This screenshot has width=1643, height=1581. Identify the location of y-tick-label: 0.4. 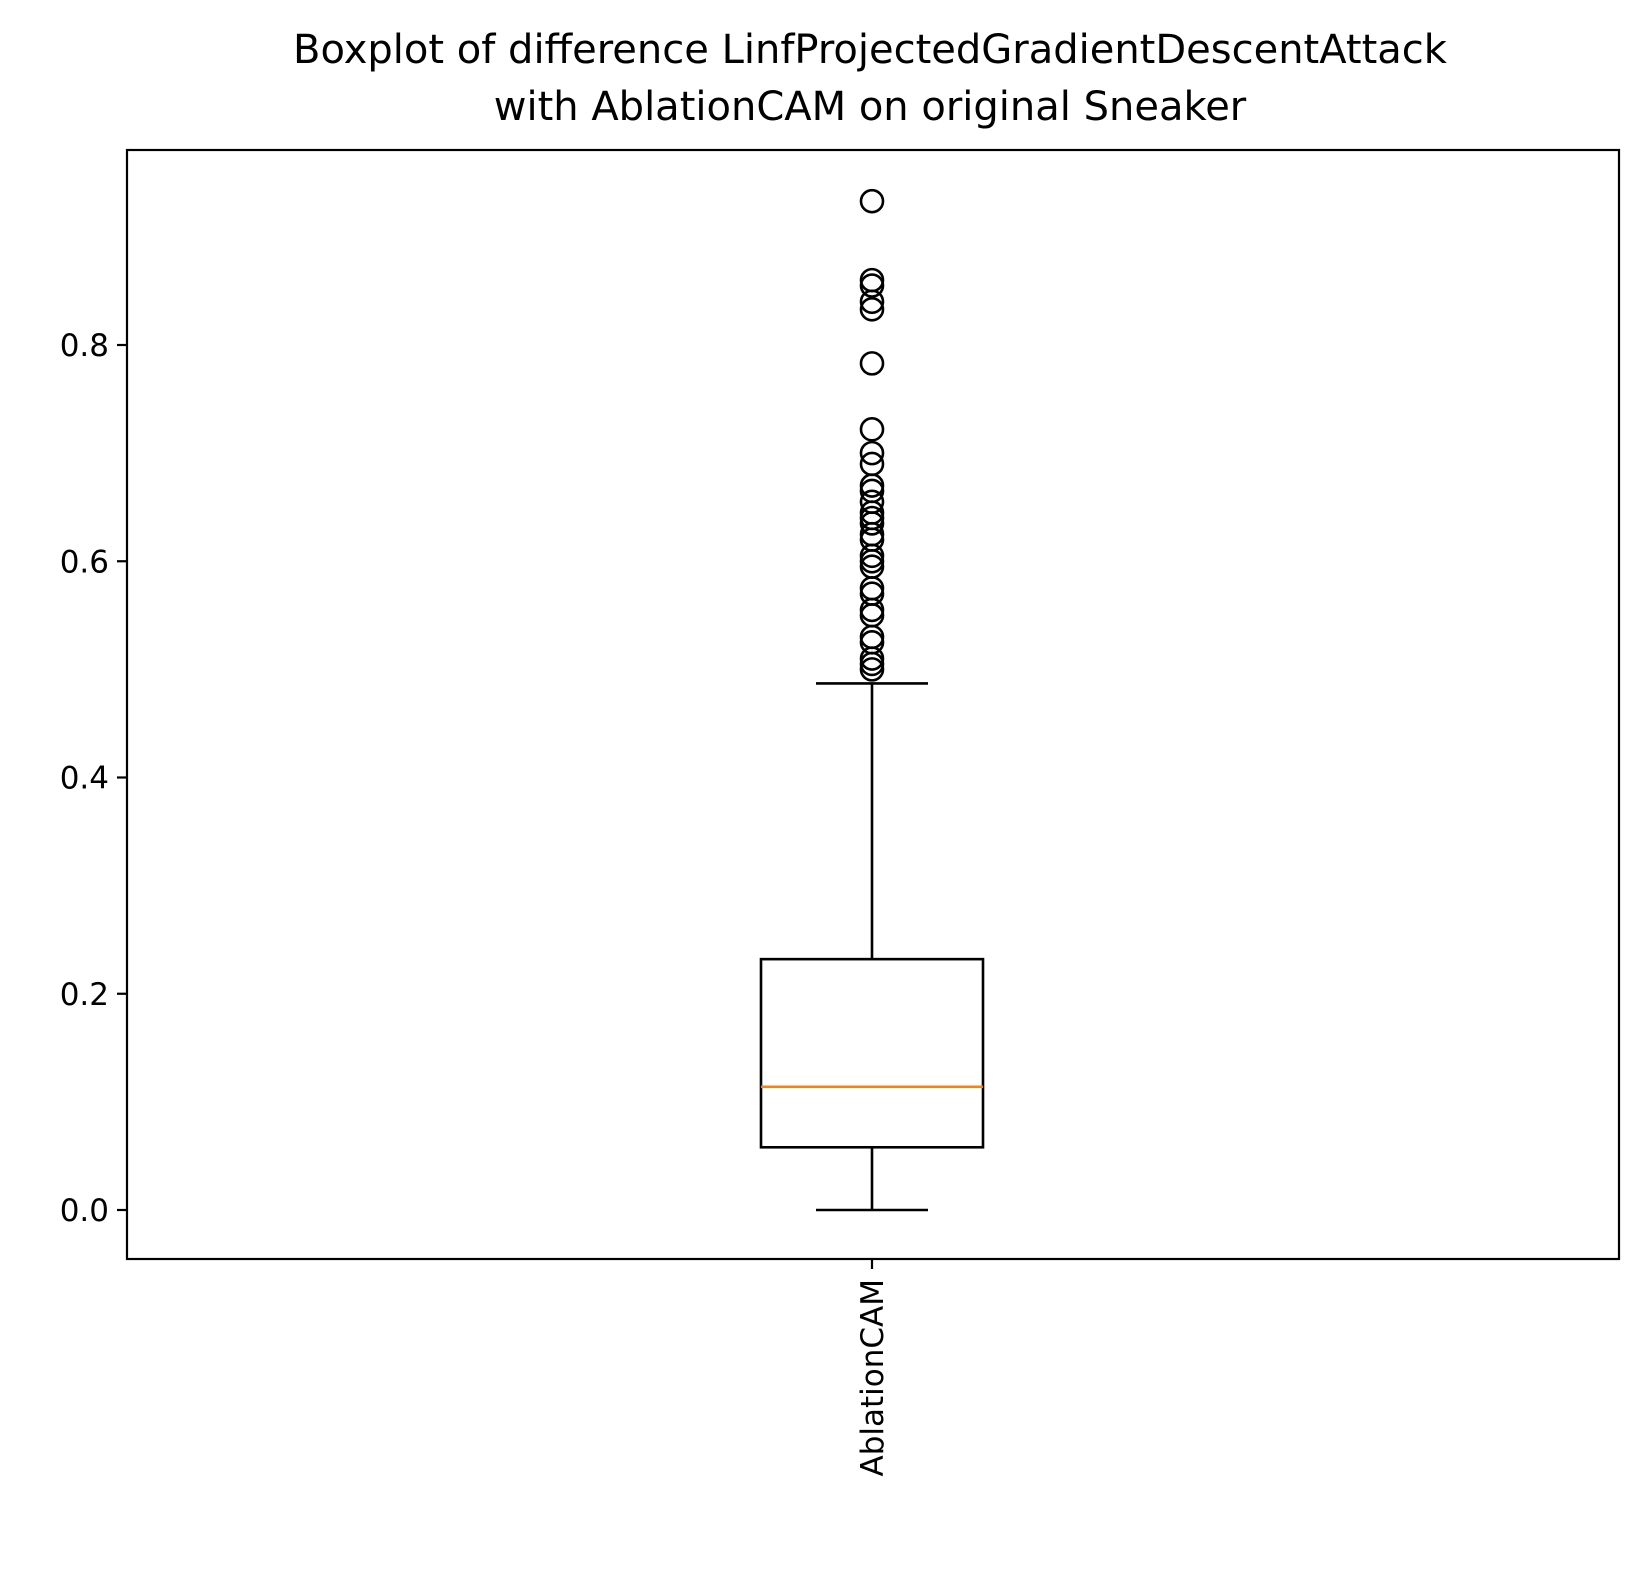
(84, 779).